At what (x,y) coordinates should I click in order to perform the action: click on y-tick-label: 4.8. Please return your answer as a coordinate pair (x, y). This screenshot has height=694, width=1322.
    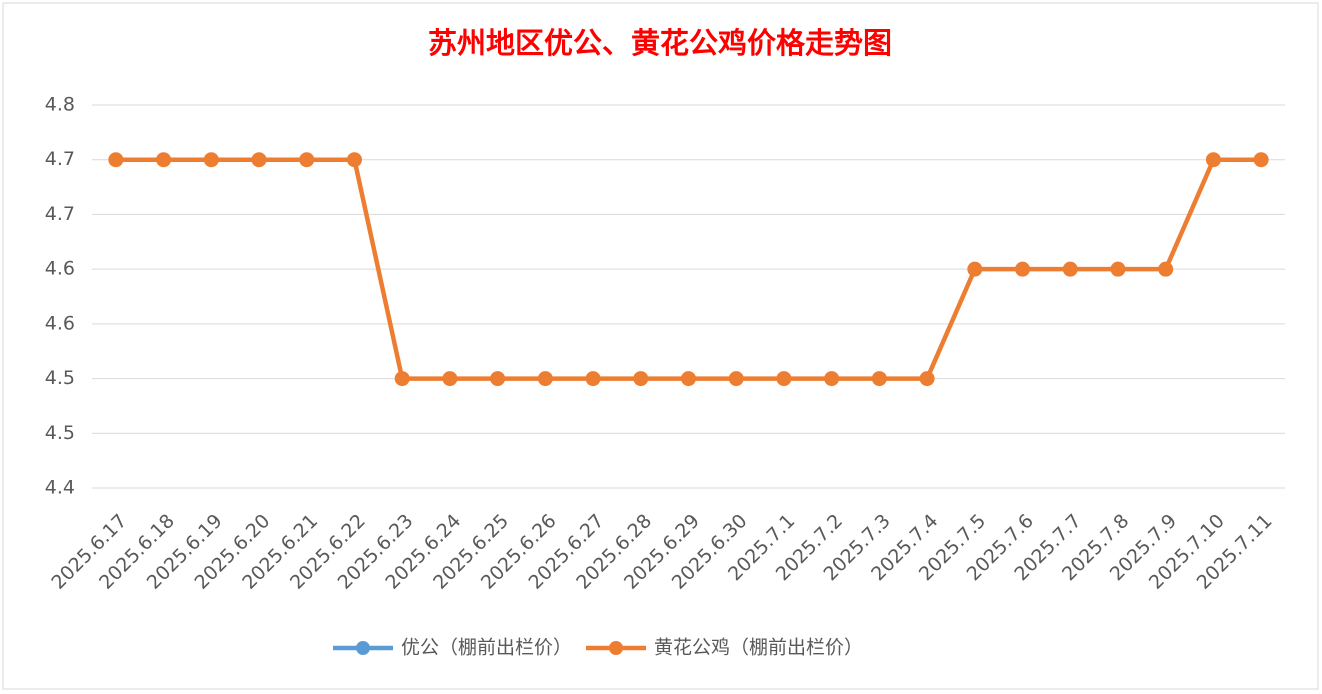
    Looking at the image, I should click on (60, 105).